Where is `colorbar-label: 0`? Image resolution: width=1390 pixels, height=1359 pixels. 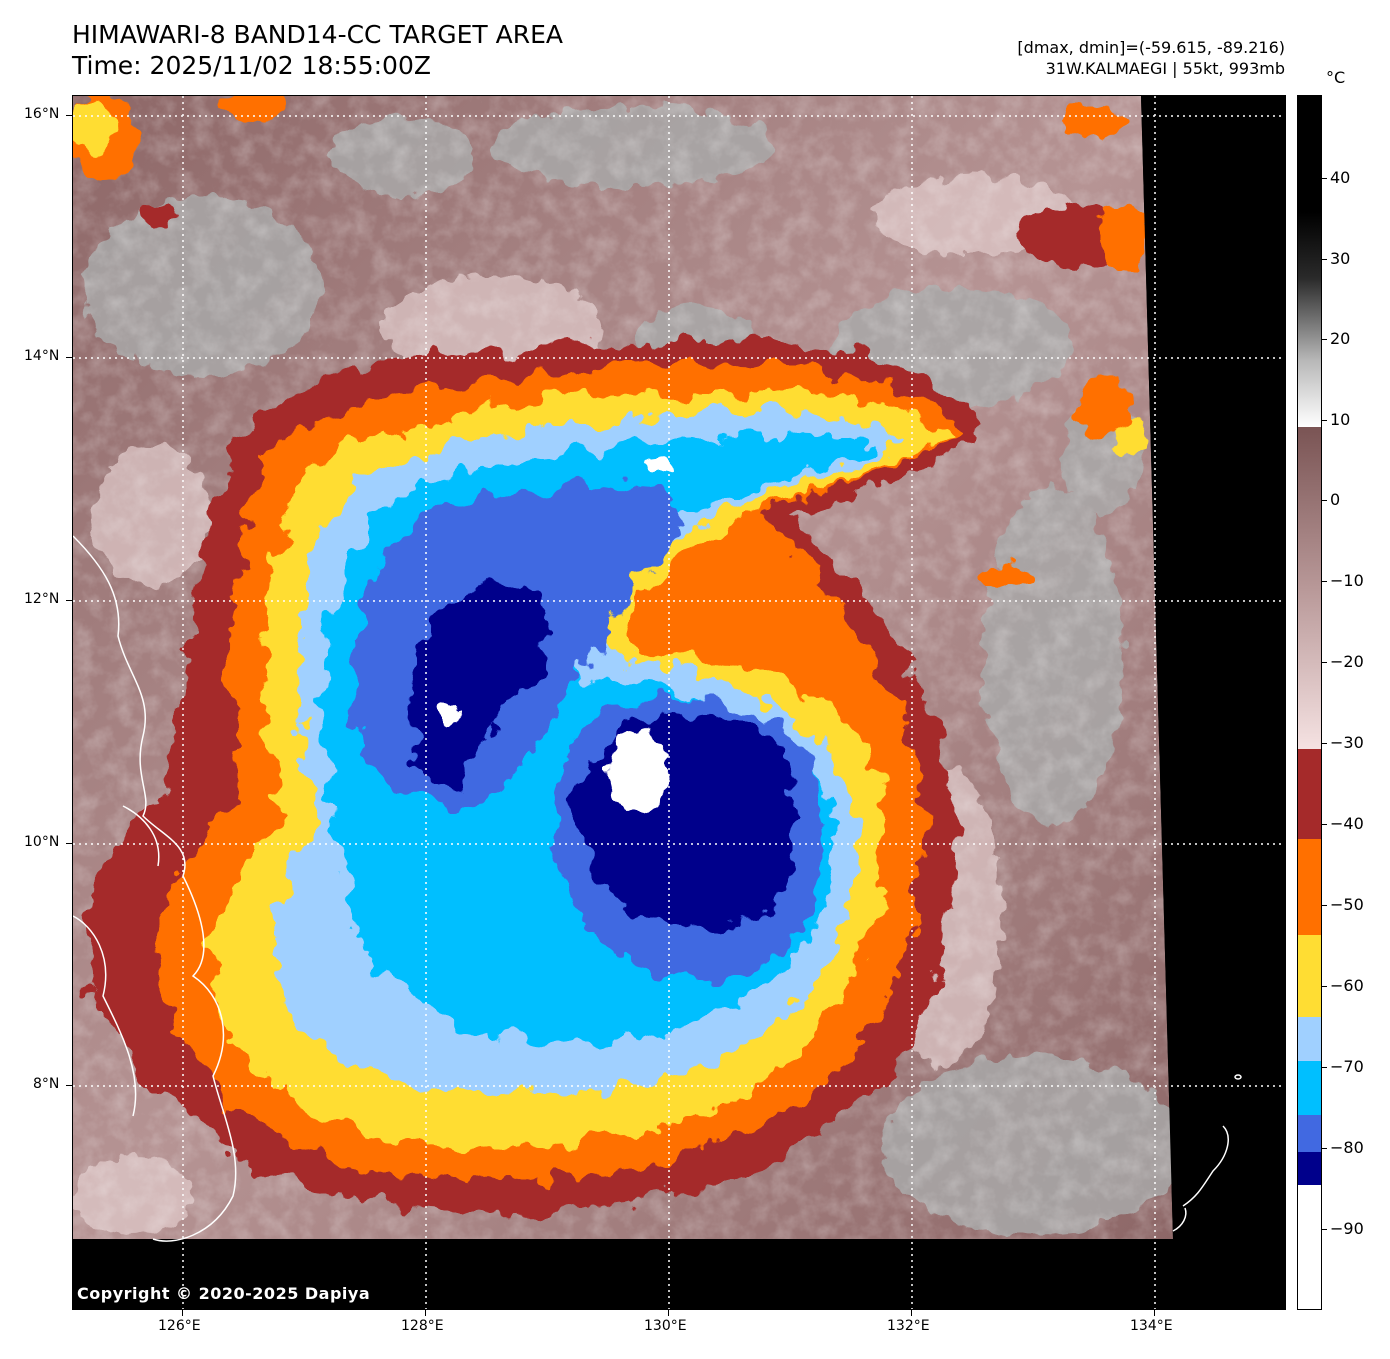 colorbar-label: 0 is located at coordinates (1335, 499).